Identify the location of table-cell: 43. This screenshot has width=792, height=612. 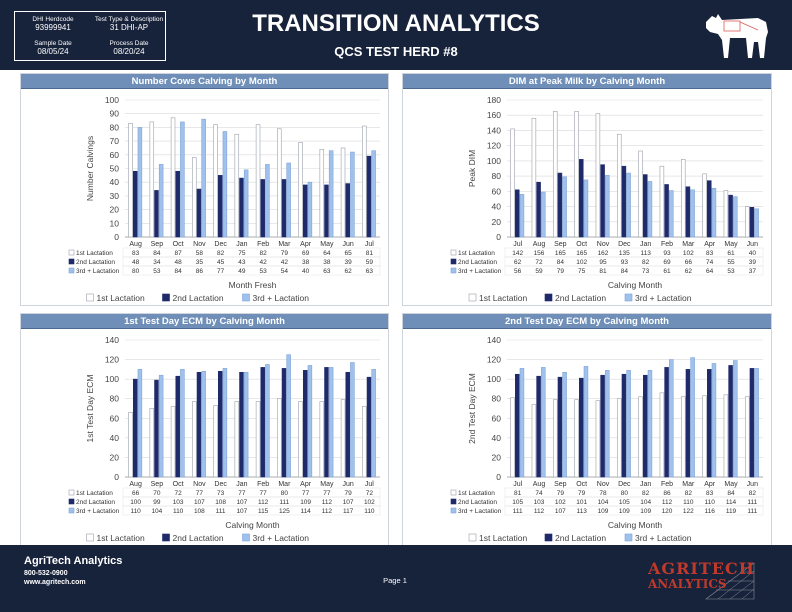
(242, 262).